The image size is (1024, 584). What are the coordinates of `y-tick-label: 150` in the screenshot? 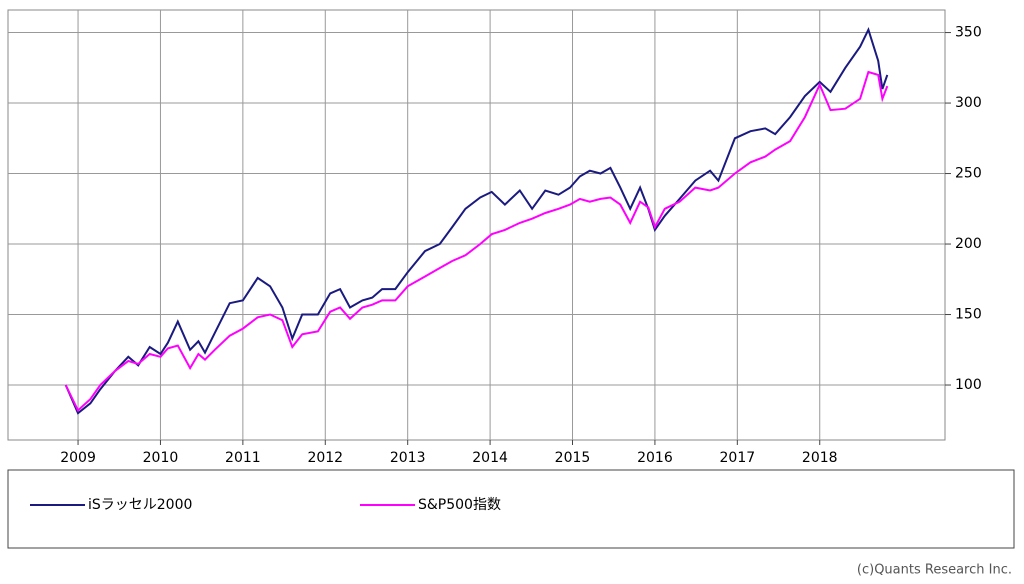 It's located at (968, 315).